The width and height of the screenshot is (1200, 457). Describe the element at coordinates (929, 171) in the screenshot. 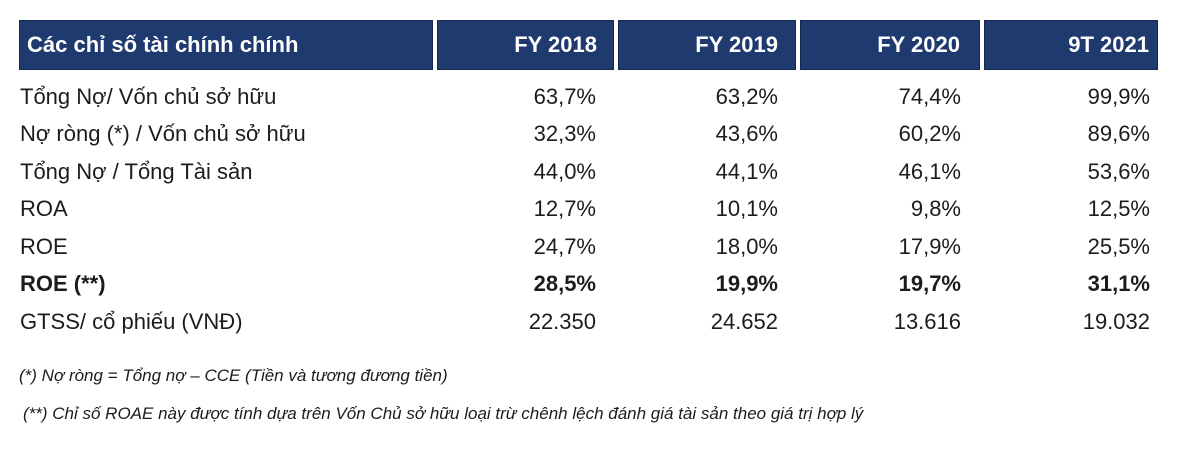

I see `row-value-fy2020: 46,1%` at that location.